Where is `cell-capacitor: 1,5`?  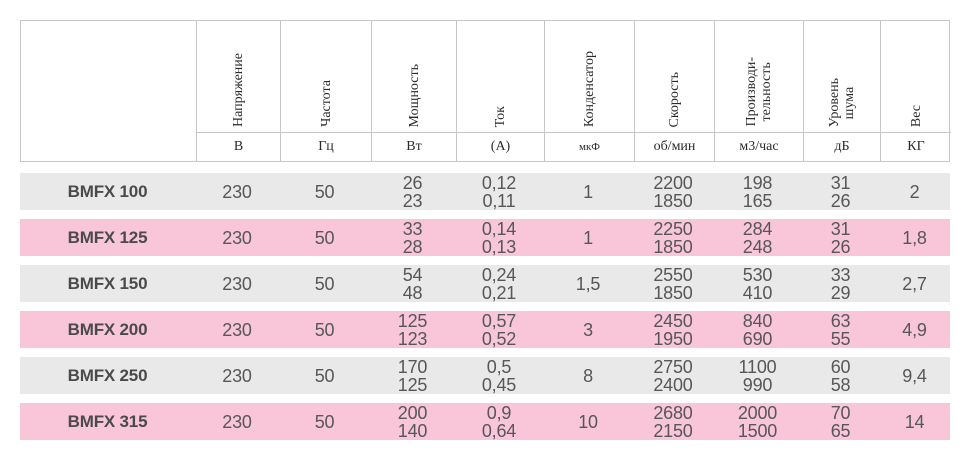 cell-capacitor: 1,5 is located at coordinates (588, 283).